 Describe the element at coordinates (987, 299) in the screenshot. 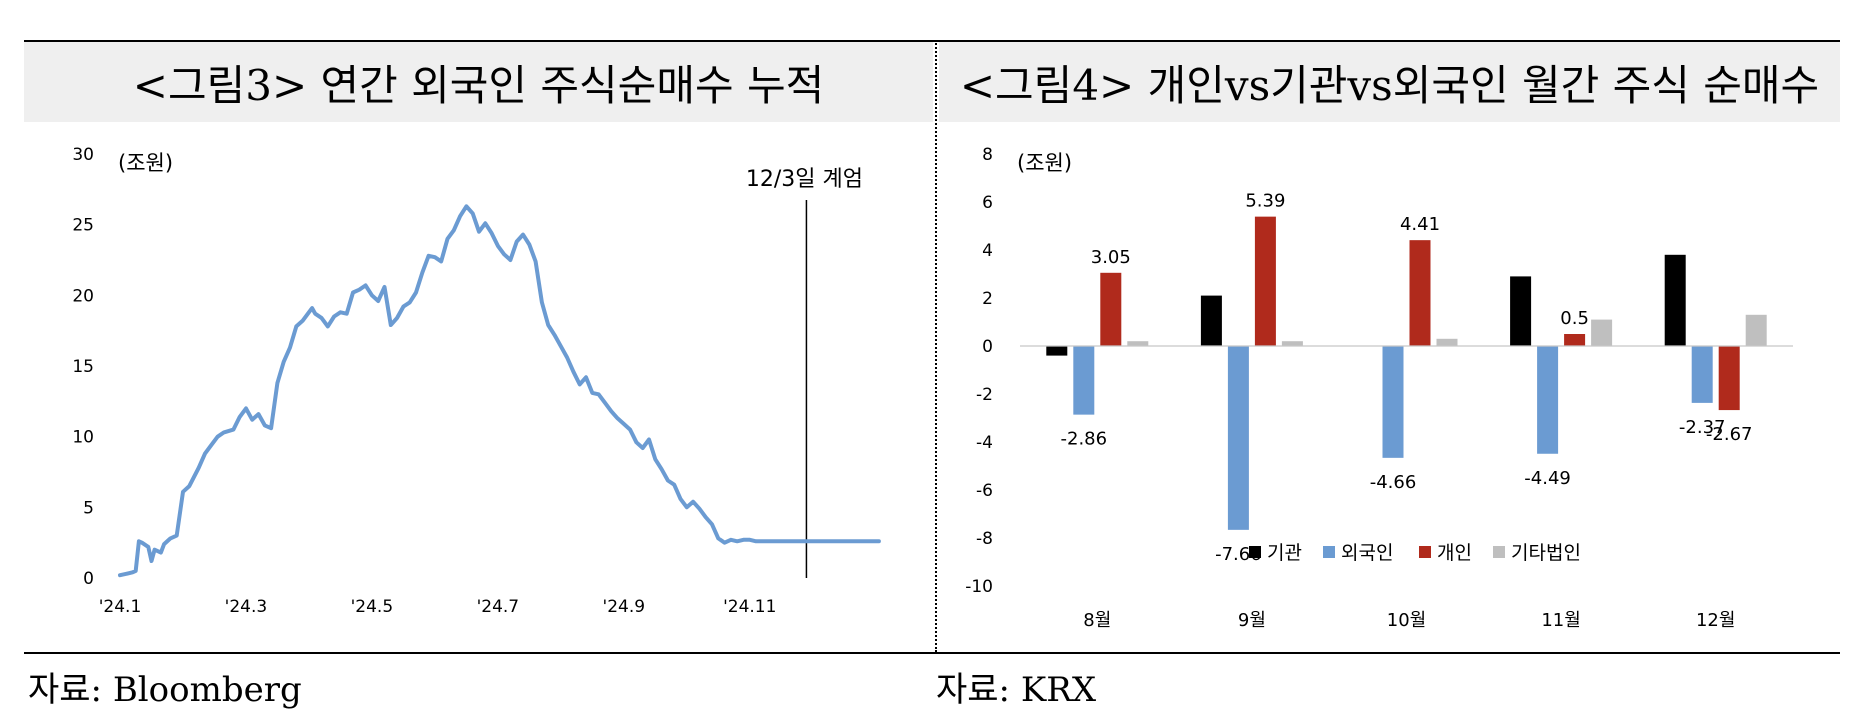

I see `y-tick-label: 2` at that location.